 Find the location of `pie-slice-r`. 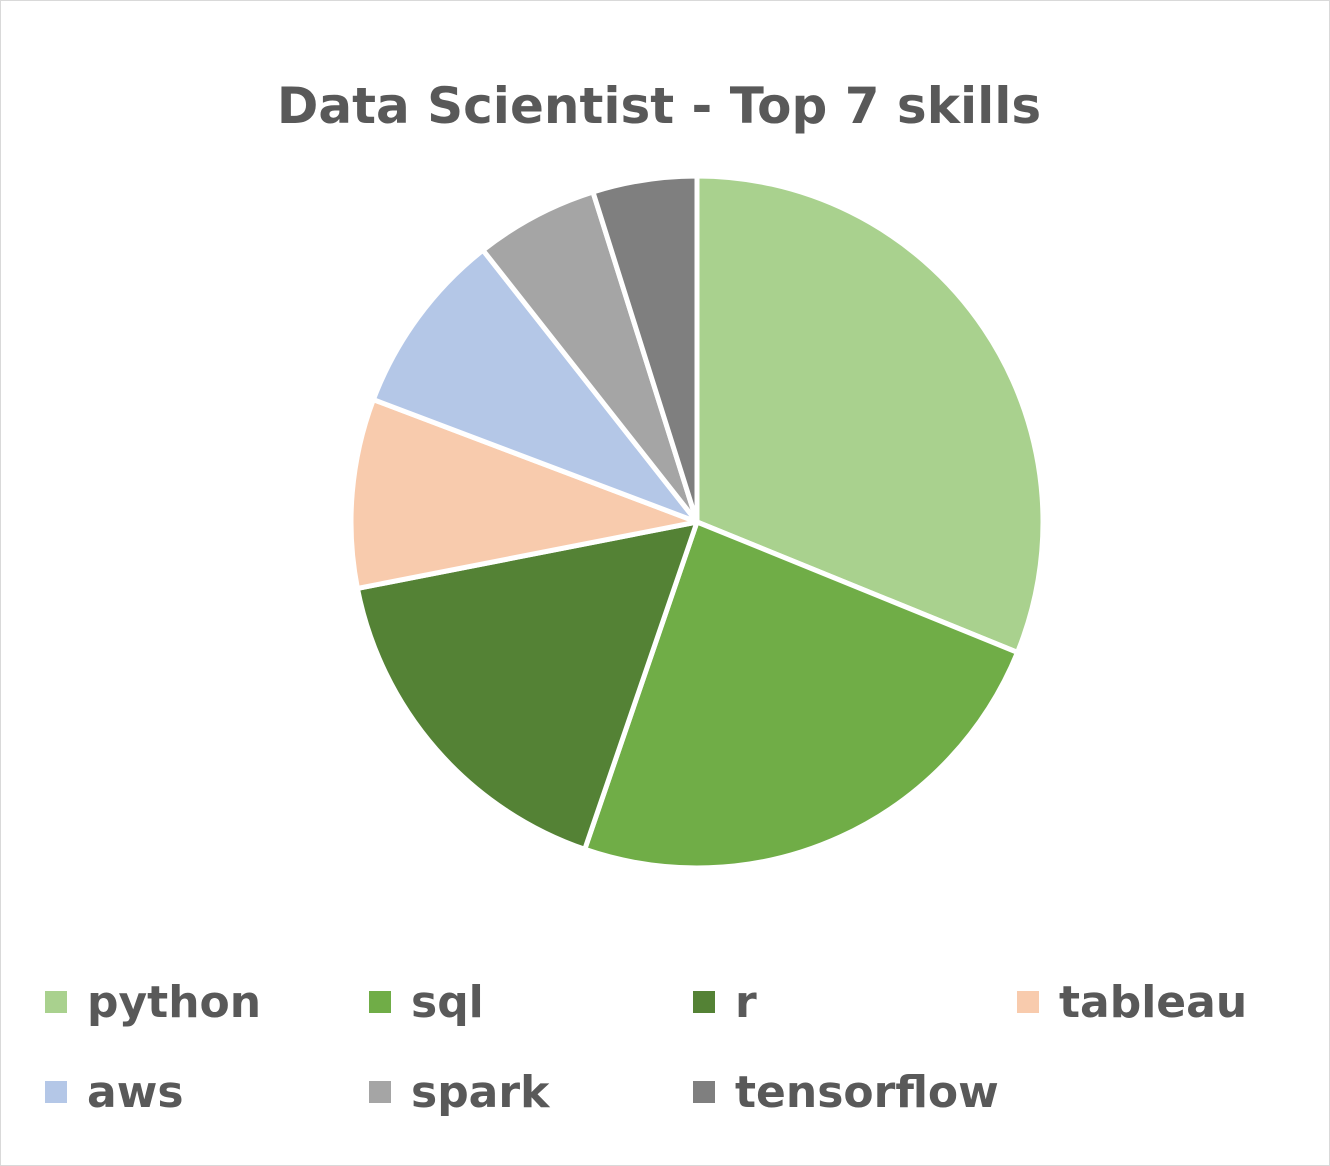

pie-slice-r is located at coordinates (527, 685).